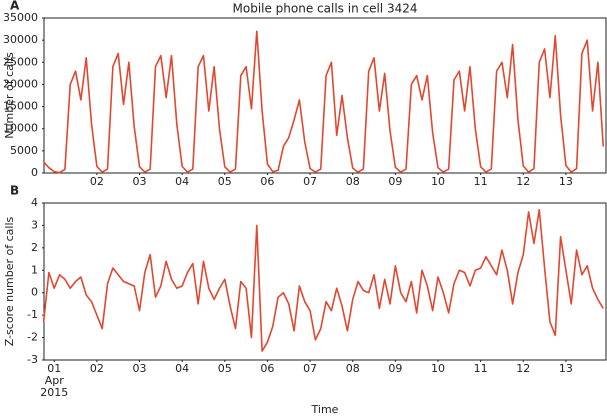 Image resolution: width=607 pixels, height=417 pixels. What do you see at coordinates (20, 128) in the screenshot?
I see `y-tick-label: 10000` at bounding box center [20, 128].